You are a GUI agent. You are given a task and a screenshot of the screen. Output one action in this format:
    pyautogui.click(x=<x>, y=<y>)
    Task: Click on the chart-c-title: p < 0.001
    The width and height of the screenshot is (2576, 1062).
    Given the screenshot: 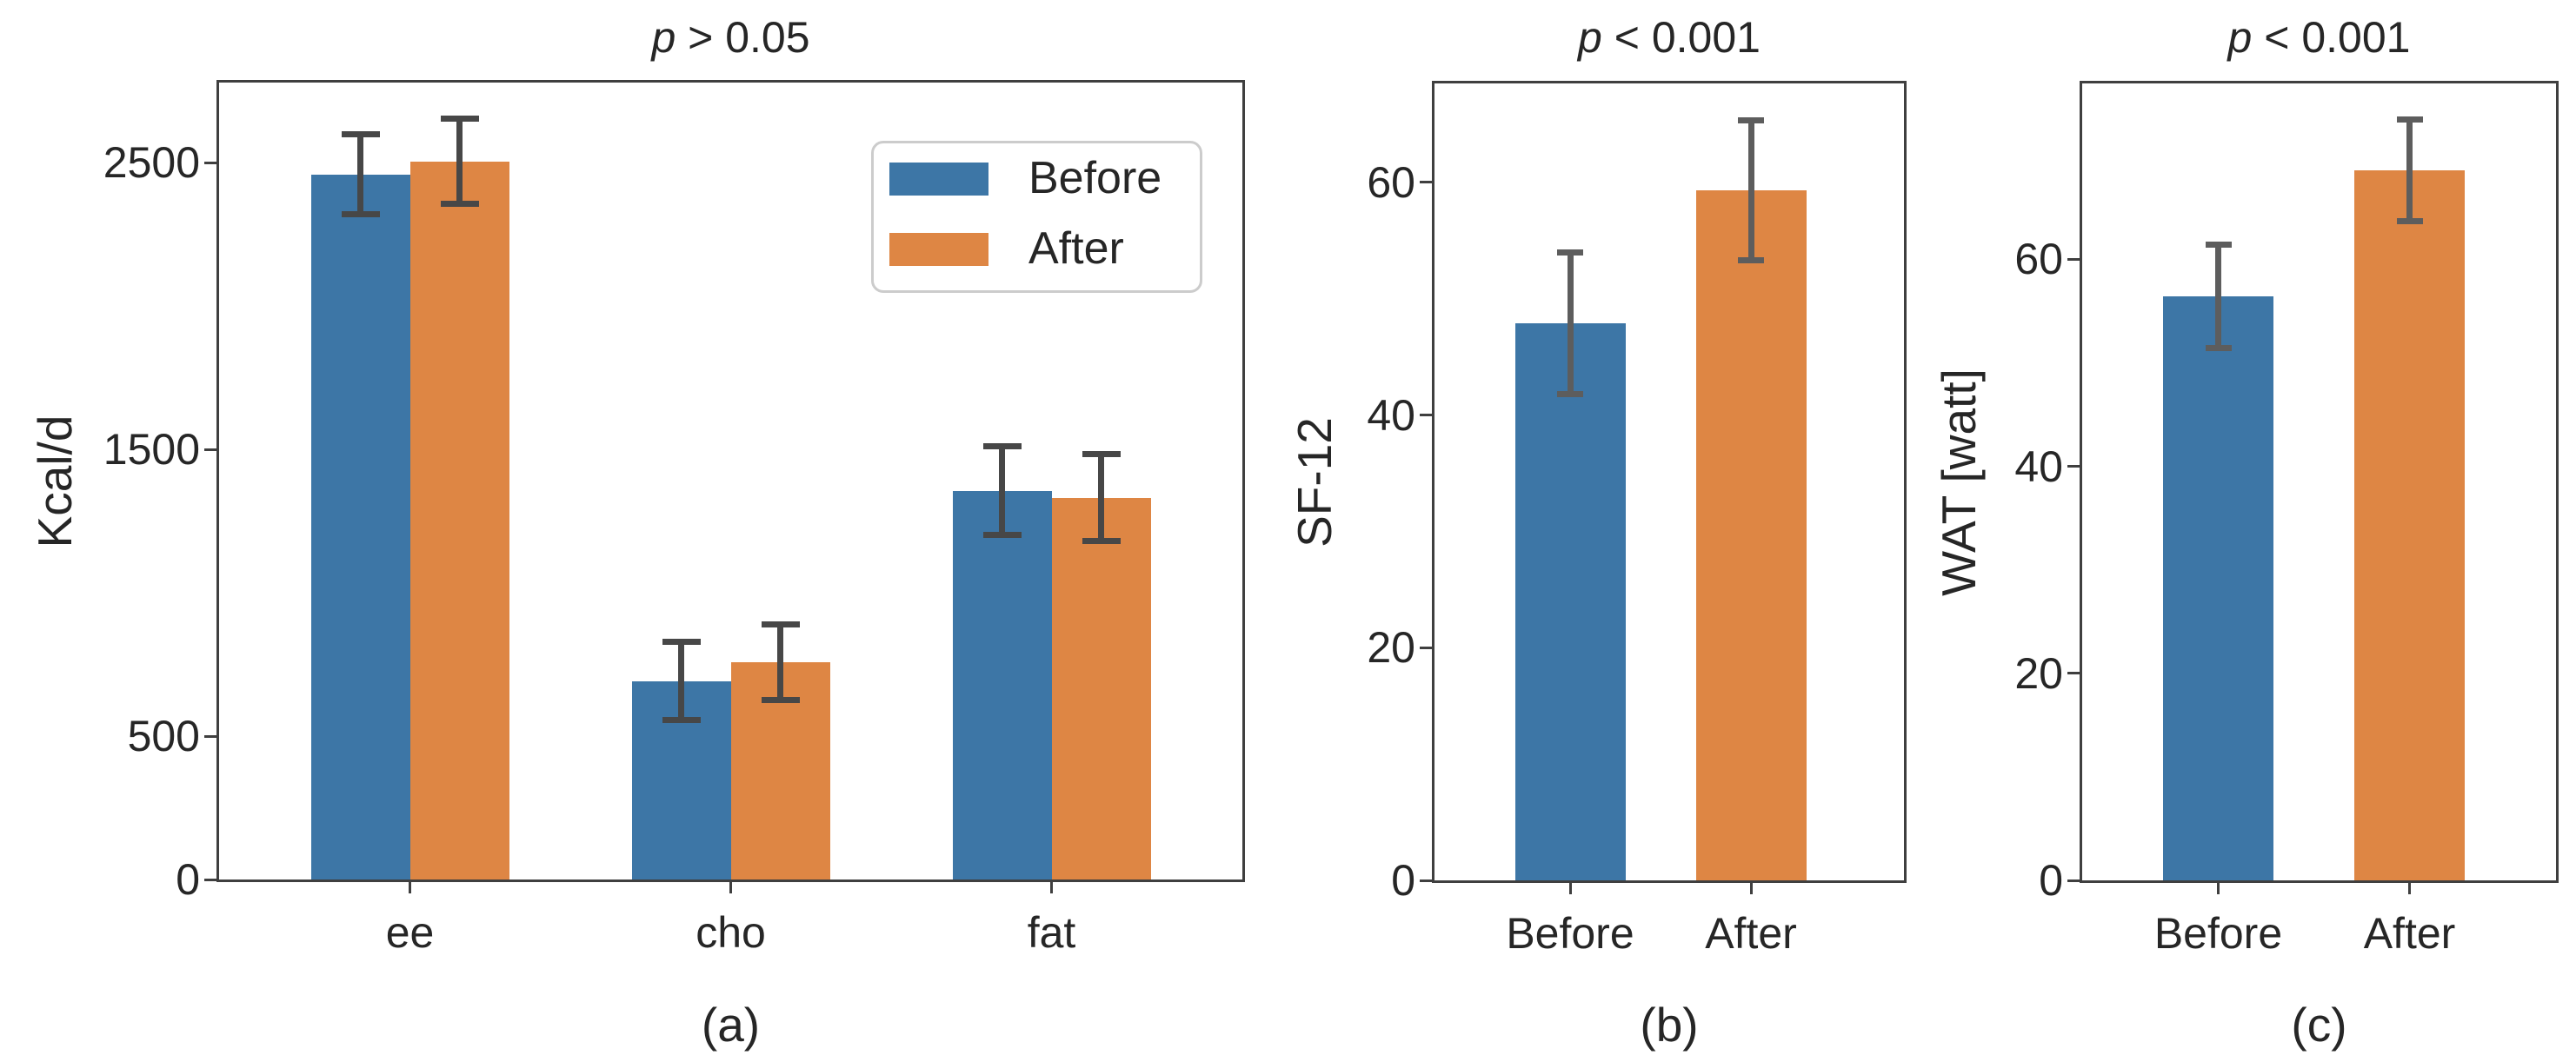 What is the action you would take?
    pyautogui.click(x=2319, y=37)
    